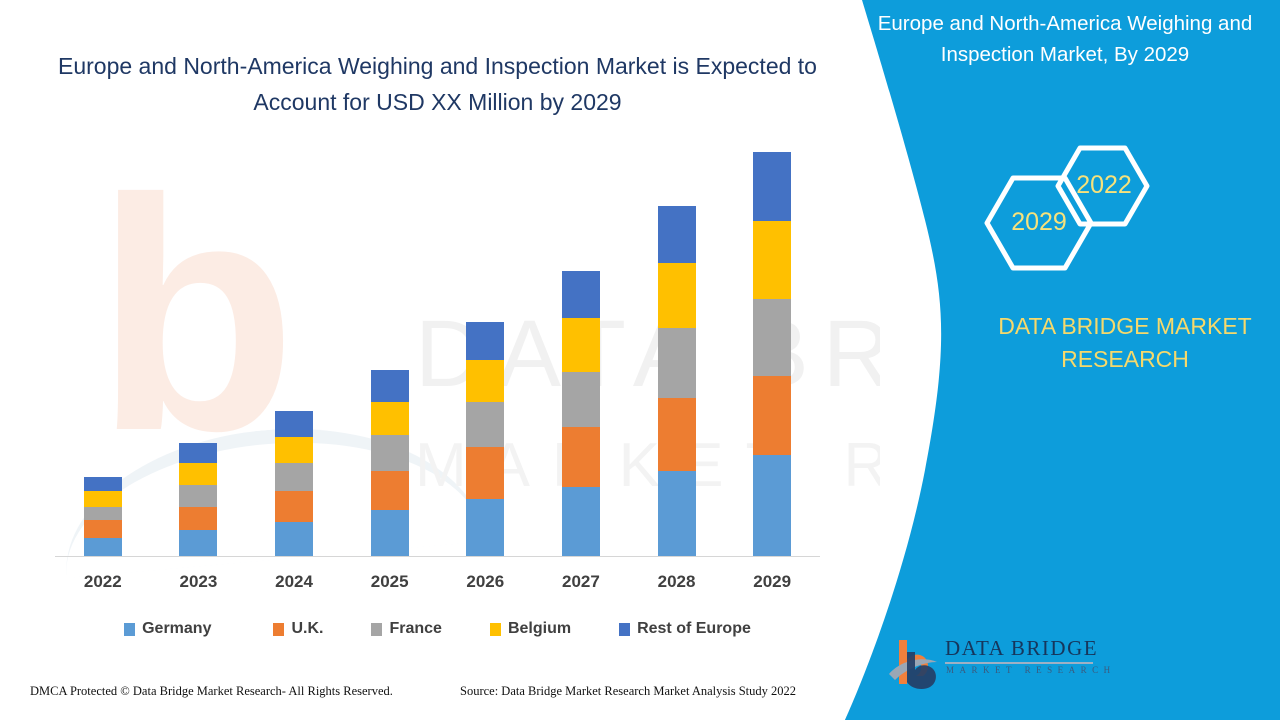 The height and width of the screenshot is (720, 1280). I want to click on x-axis-labels: 2022 2023 2024 2025 2026 2027 2028 2029, so click(437, 584).